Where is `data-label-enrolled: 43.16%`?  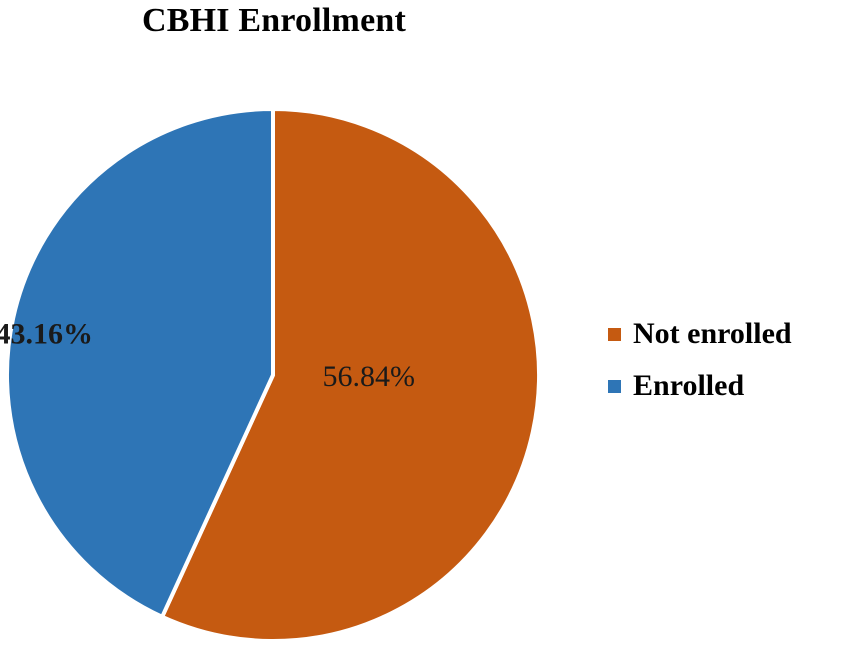
data-label-enrolled: 43.16% is located at coordinates (46, 333).